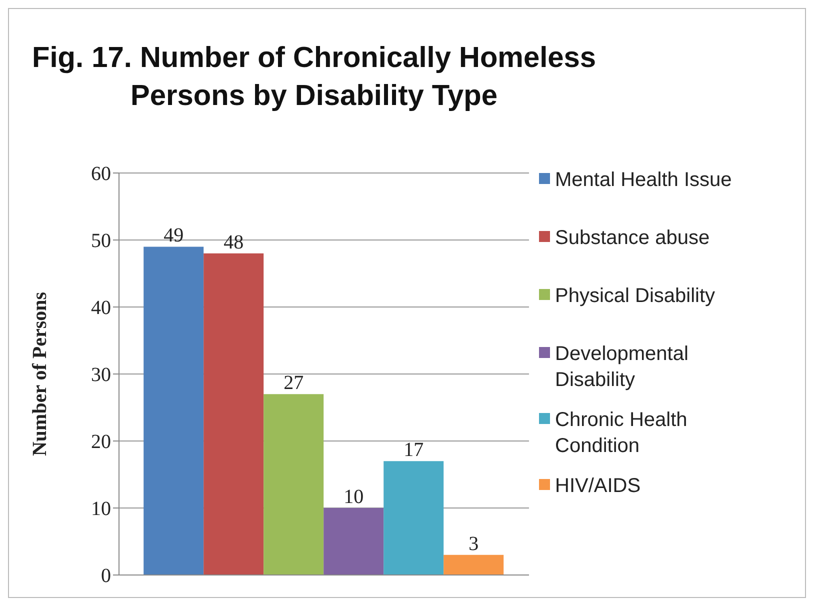  What do you see at coordinates (633, 238) in the screenshot?
I see `legend-label: Substance abuse` at bounding box center [633, 238].